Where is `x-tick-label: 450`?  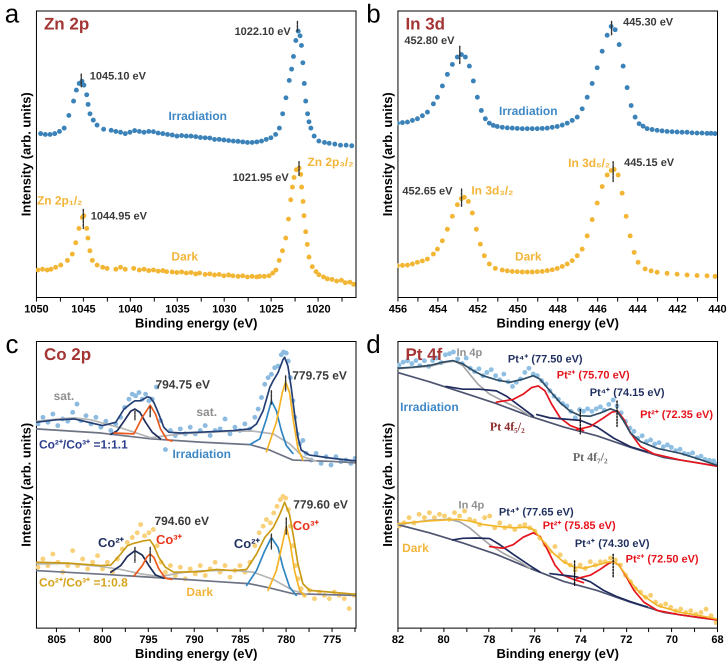 x-tick-label: 450 is located at coordinates (517, 310).